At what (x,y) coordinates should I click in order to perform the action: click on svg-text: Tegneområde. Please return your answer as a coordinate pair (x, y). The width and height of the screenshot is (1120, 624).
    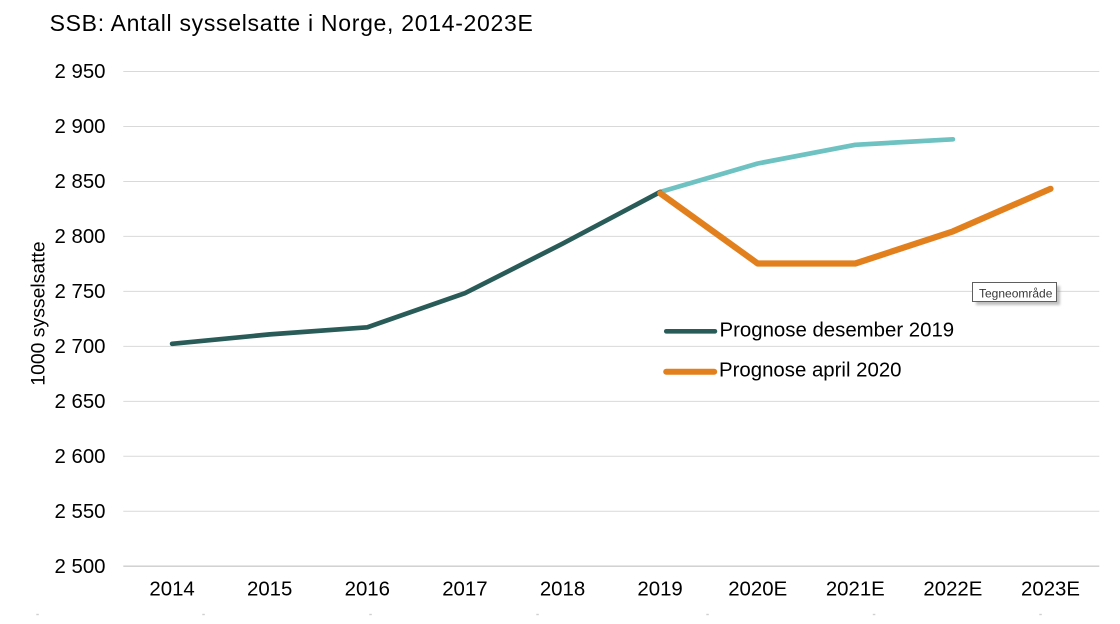
    Looking at the image, I should click on (1016, 294).